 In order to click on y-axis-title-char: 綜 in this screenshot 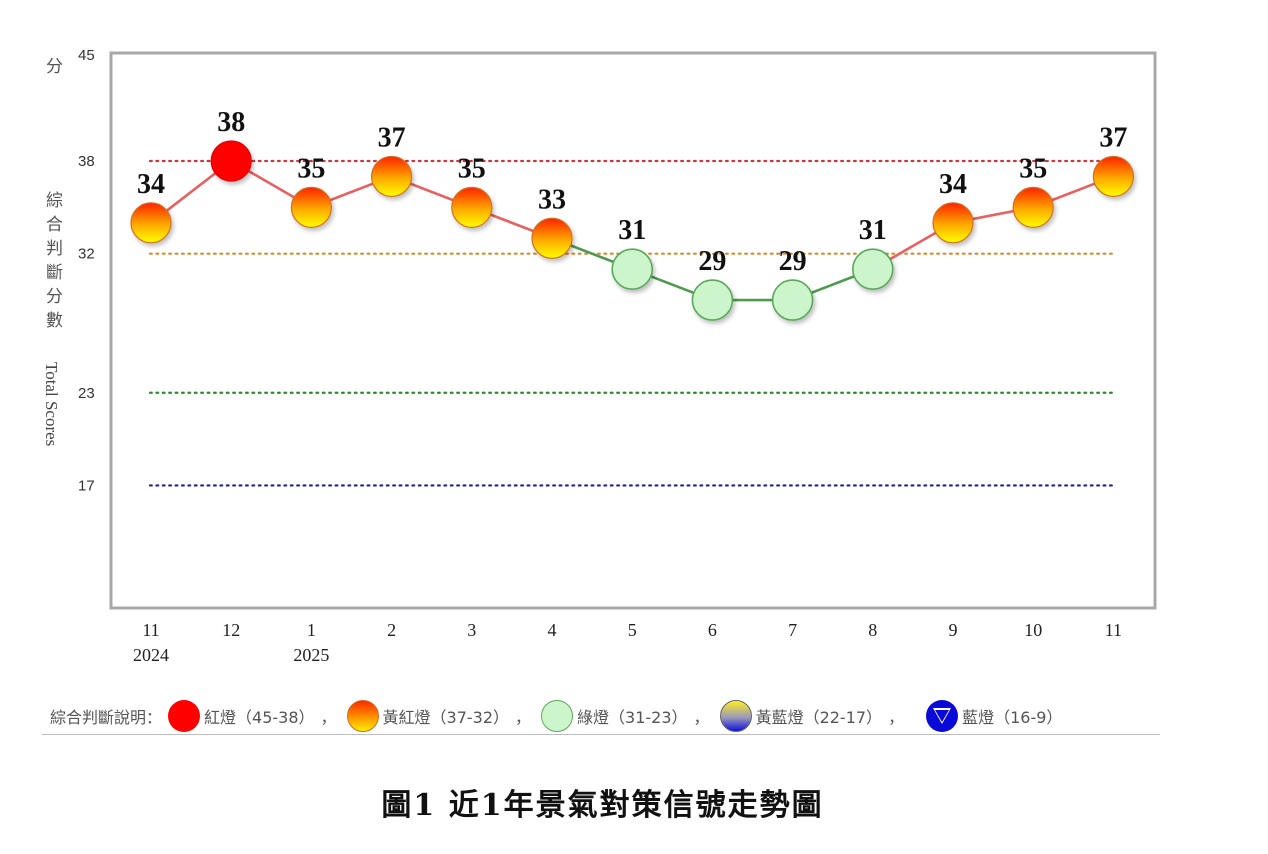, I will do `click(54, 201)`.